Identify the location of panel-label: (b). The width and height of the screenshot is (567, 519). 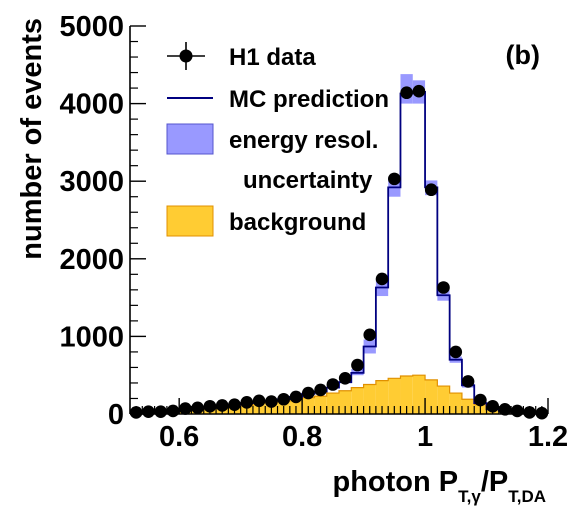
(523, 55).